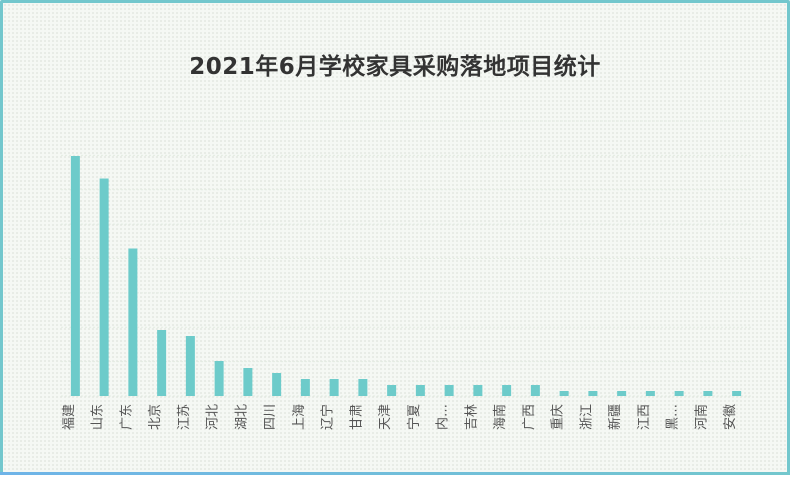 The image size is (790, 478). What do you see at coordinates (328, 417) in the screenshot?
I see `category-label: 辽宁` at bounding box center [328, 417].